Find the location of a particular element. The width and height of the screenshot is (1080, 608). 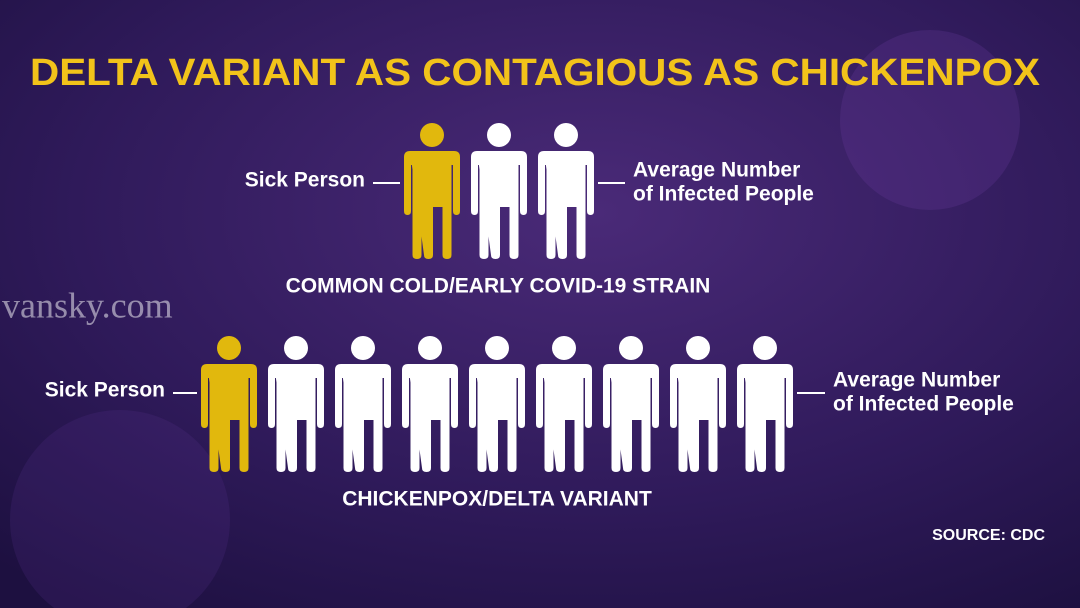

source: SOURCE: CDC is located at coordinates (988, 535).